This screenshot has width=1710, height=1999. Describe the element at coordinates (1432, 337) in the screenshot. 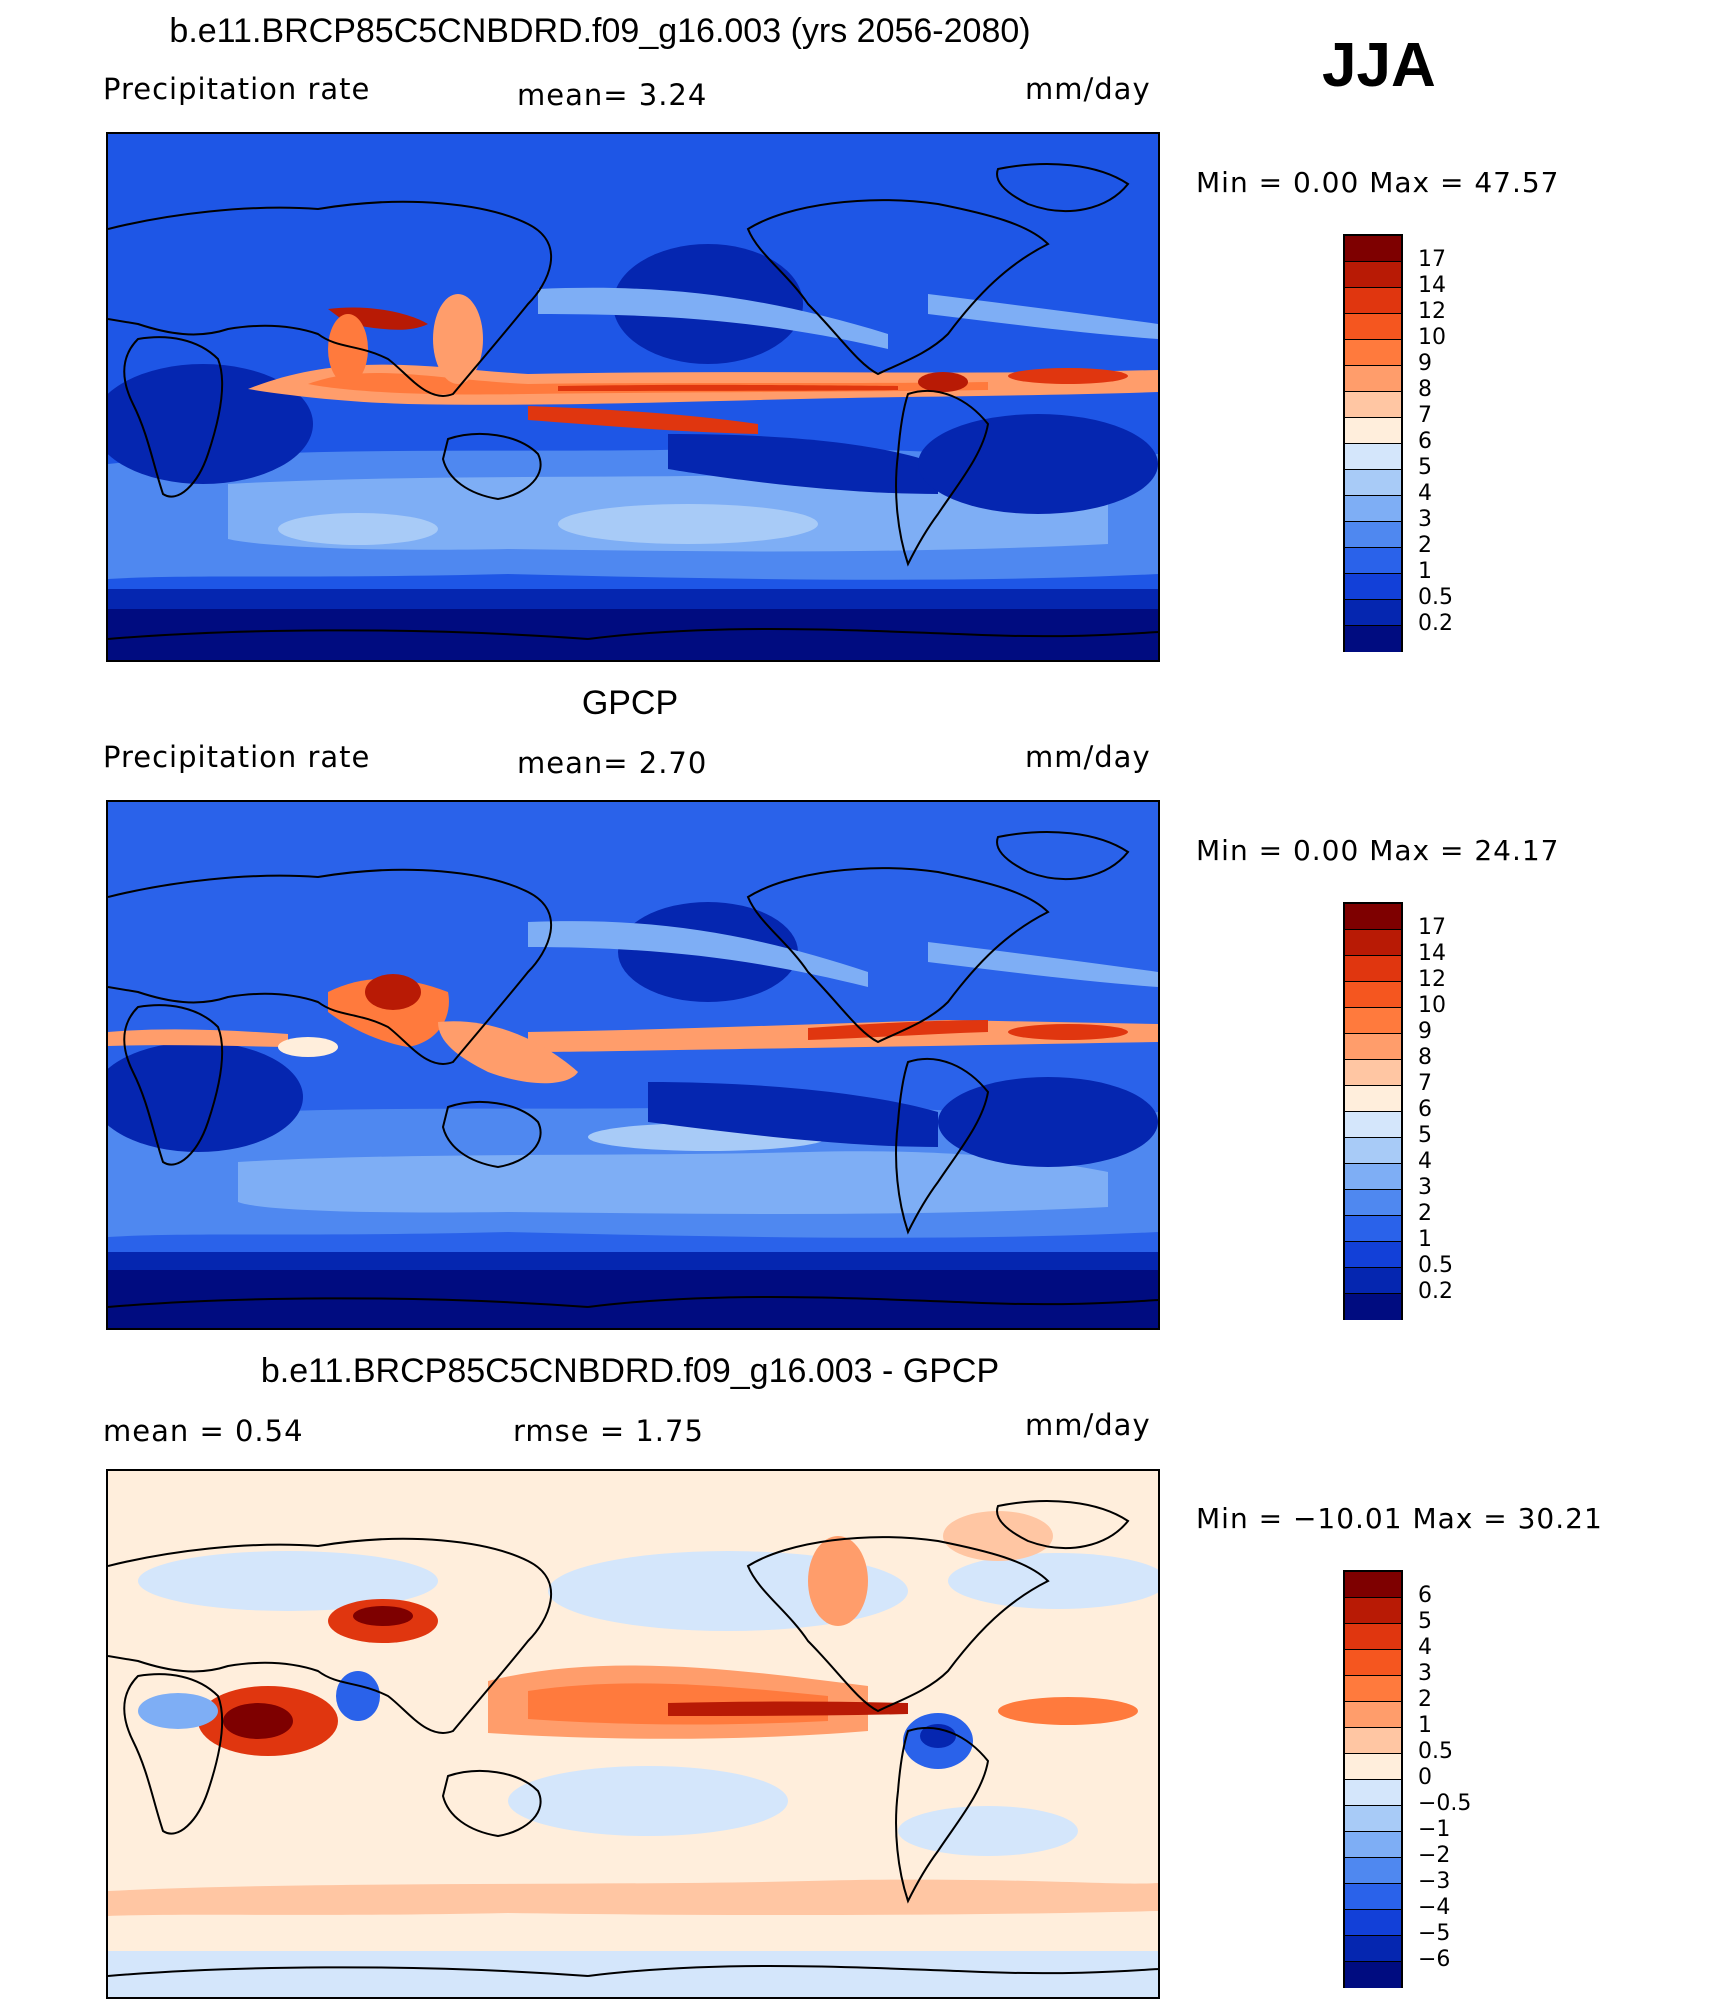

I see `panel1-colorbar-label: 10` at that location.